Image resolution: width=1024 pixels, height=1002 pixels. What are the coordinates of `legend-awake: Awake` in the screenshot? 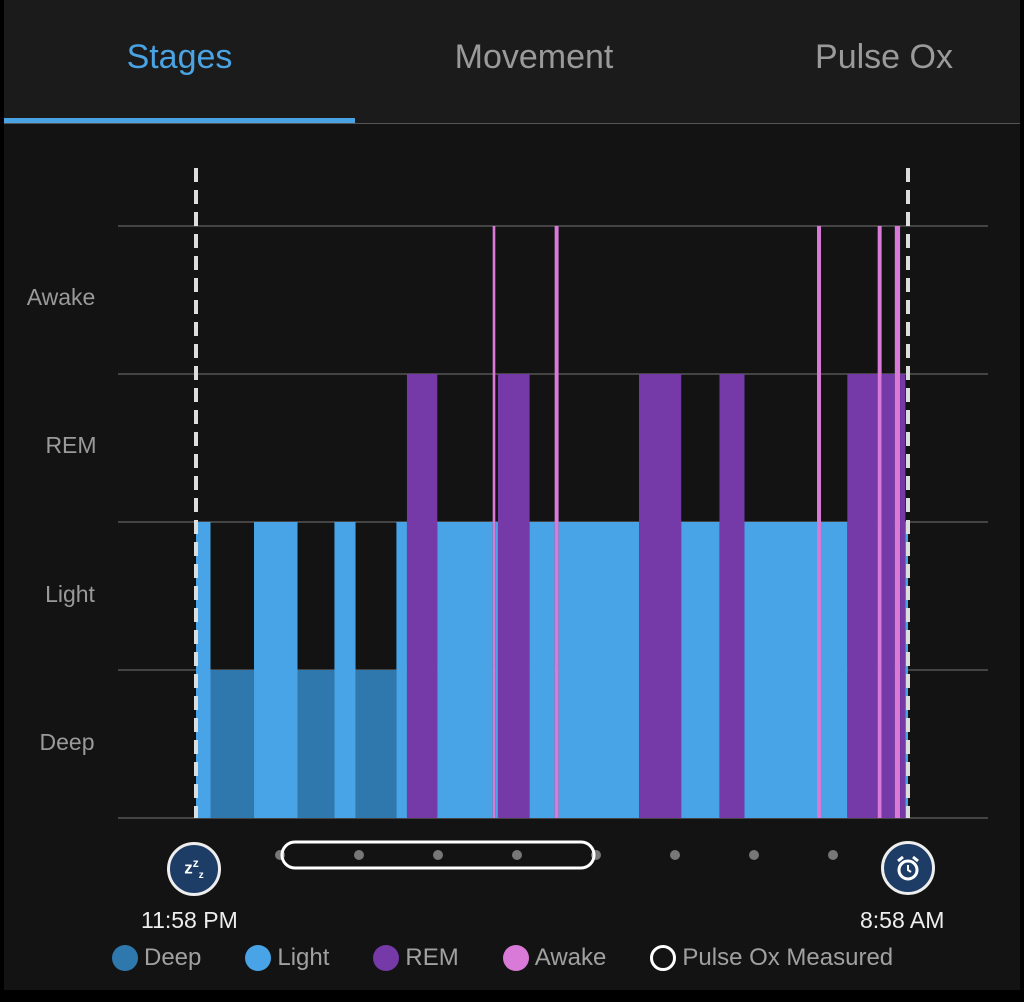 It's located at (554, 958).